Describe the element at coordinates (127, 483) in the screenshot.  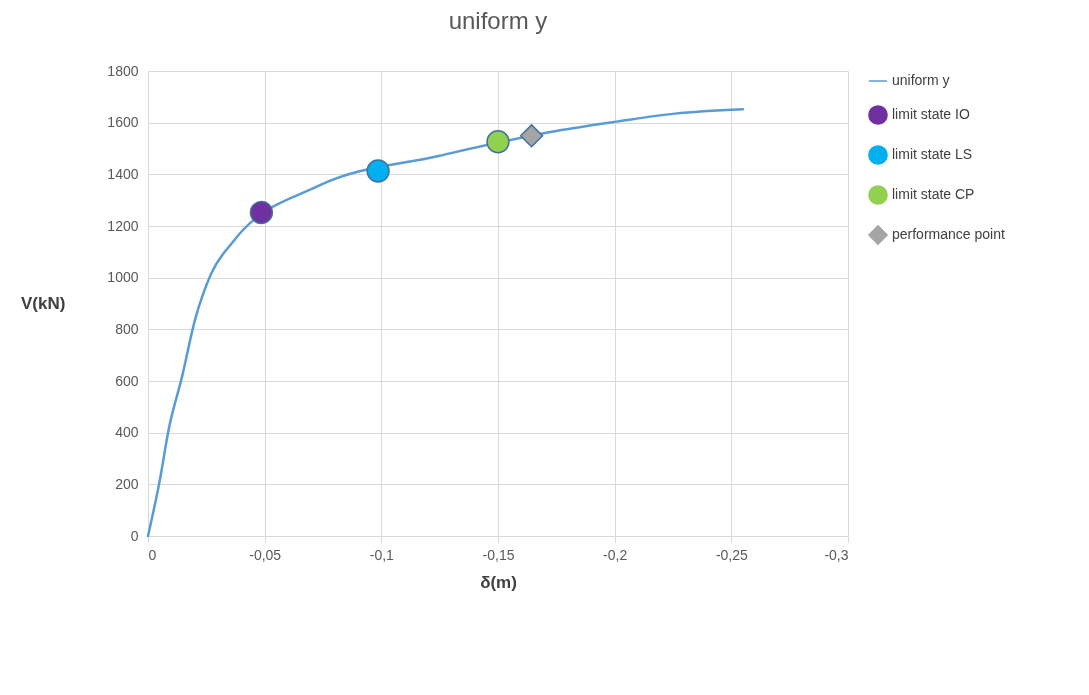
I see `y-tick-label: 200` at that location.